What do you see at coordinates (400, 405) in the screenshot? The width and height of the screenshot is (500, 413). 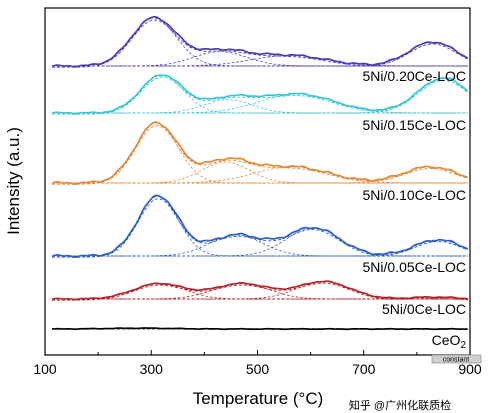 I see `watermark-text: 知乎 @广州化联质检` at bounding box center [400, 405].